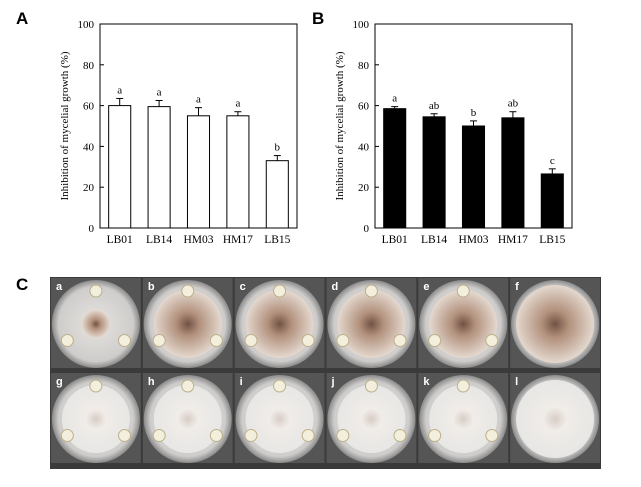  Describe the element at coordinates (22, 284) in the screenshot. I see `panel-label: C` at that location.